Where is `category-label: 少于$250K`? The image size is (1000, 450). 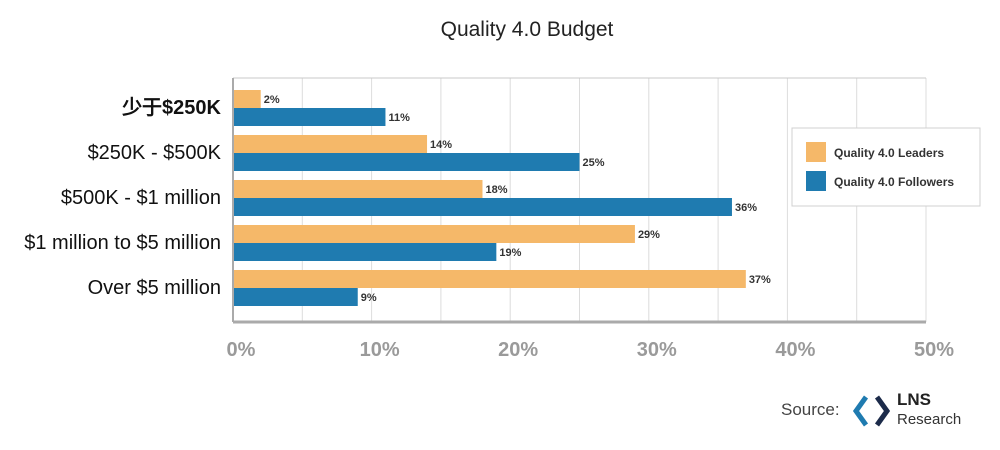
category-label: 少于$250K is located at coordinates (171, 107).